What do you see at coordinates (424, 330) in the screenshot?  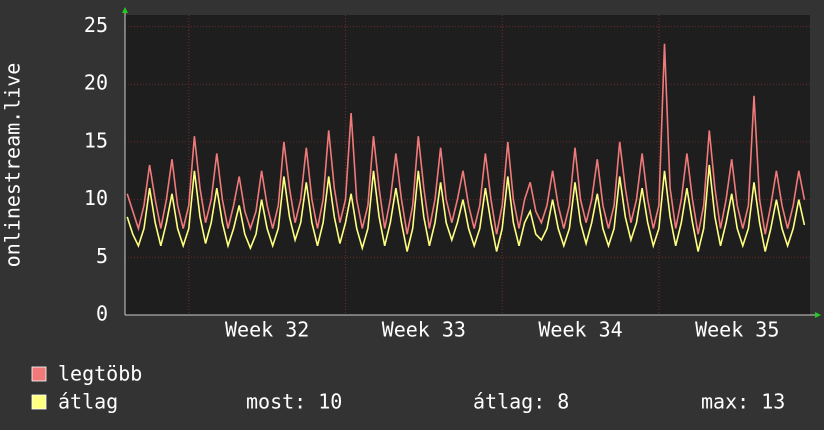 I see `x-tick-label: Week 33` at bounding box center [424, 330].